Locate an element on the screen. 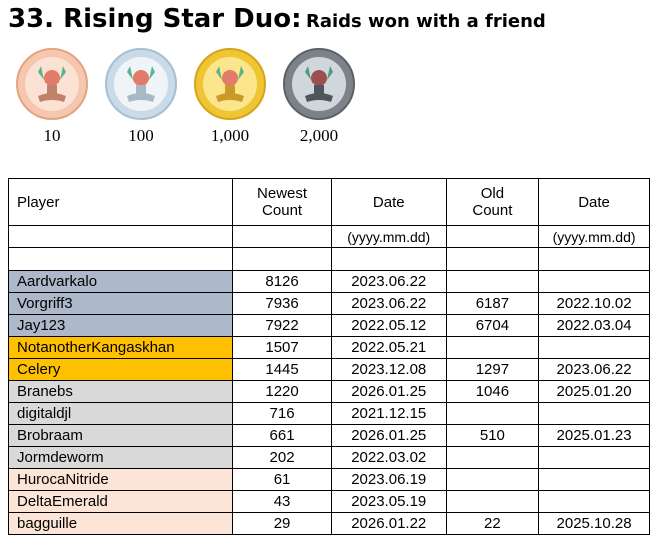 This screenshot has width=650, height=556. medal-bronze: 10 is located at coordinates (52, 96).